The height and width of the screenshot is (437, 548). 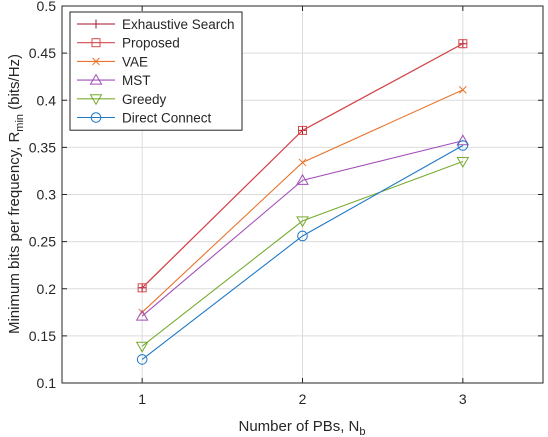 What do you see at coordinates (47, 289) in the screenshot?
I see `y-tick-label: 0.2` at bounding box center [47, 289].